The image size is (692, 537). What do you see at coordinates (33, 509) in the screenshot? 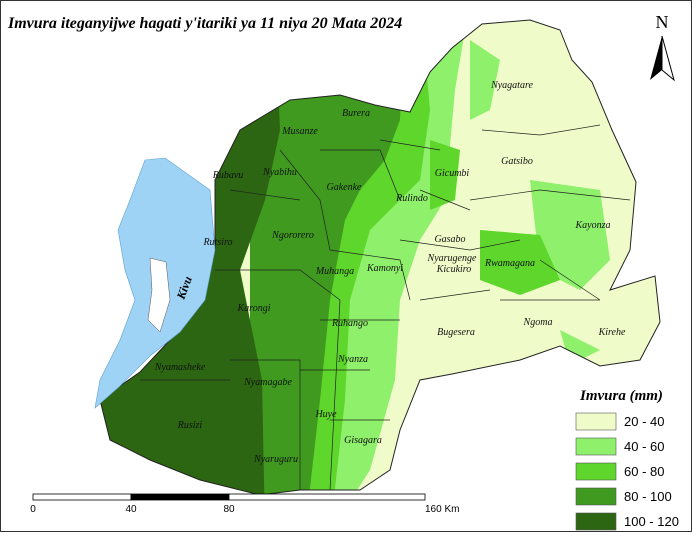
I see `scale-label: 0` at bounding box center [33, 509].